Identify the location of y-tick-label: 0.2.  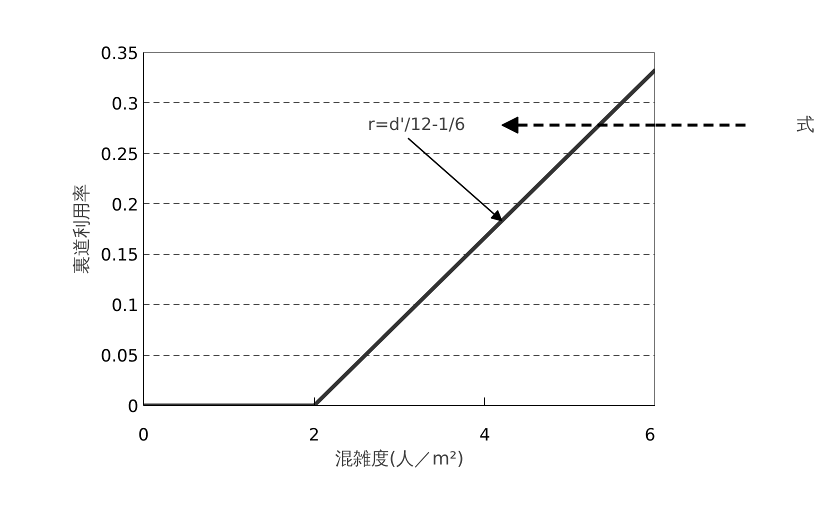
(125, 205).